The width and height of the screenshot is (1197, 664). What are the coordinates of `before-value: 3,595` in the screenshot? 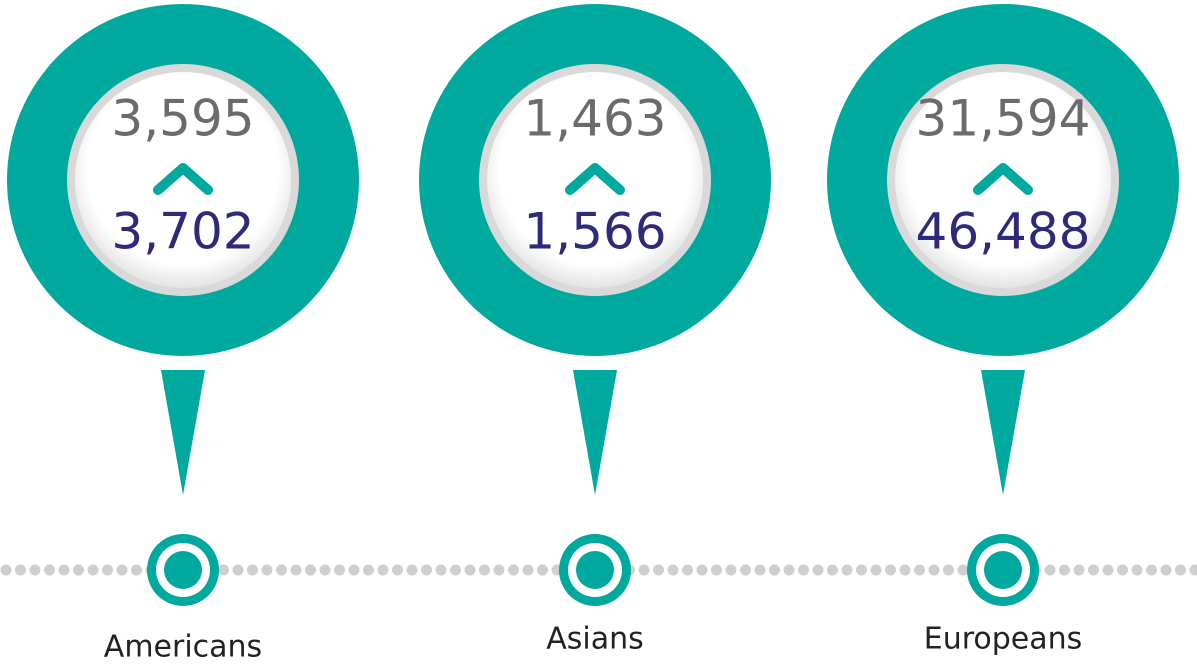 It's located at (182, 119).